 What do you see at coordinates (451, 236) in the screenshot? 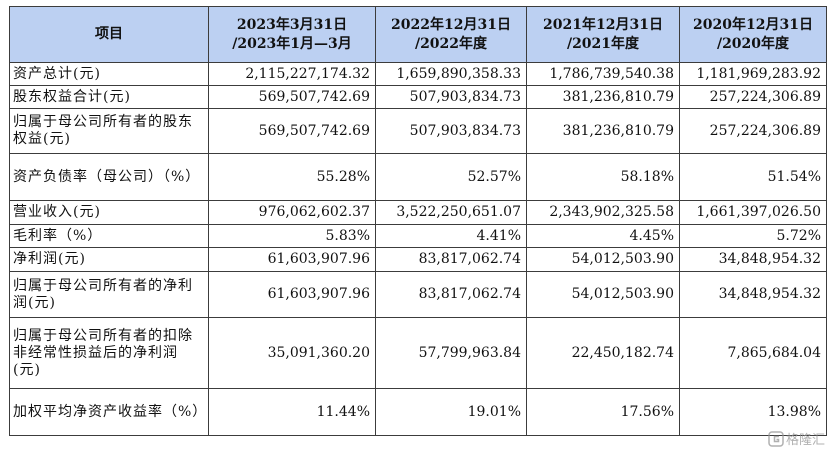
I see `cell-value: 4.41%` at bounding box center [451, 236].